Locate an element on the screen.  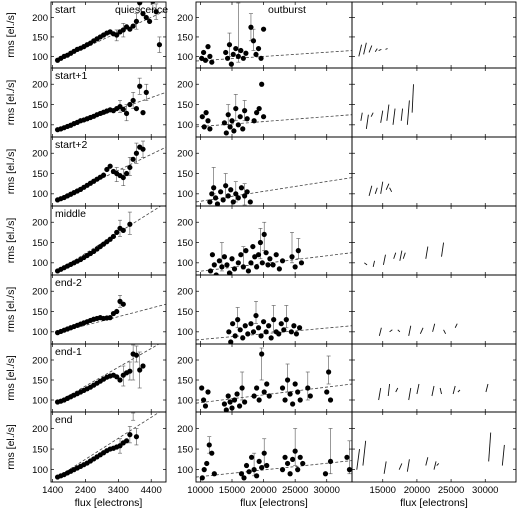
trend-line is located at coordinates (274, 333).